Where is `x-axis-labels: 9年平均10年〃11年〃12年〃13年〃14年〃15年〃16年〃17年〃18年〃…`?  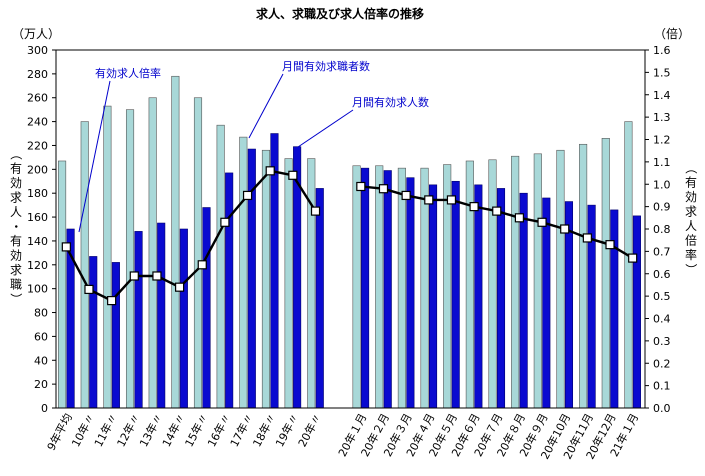
x-axis-labels: 9年平均10年〃11年〃12年〃13年〃14年〃15年〃16年〃17年〃18年〃… is located at coordinates (342, 436).